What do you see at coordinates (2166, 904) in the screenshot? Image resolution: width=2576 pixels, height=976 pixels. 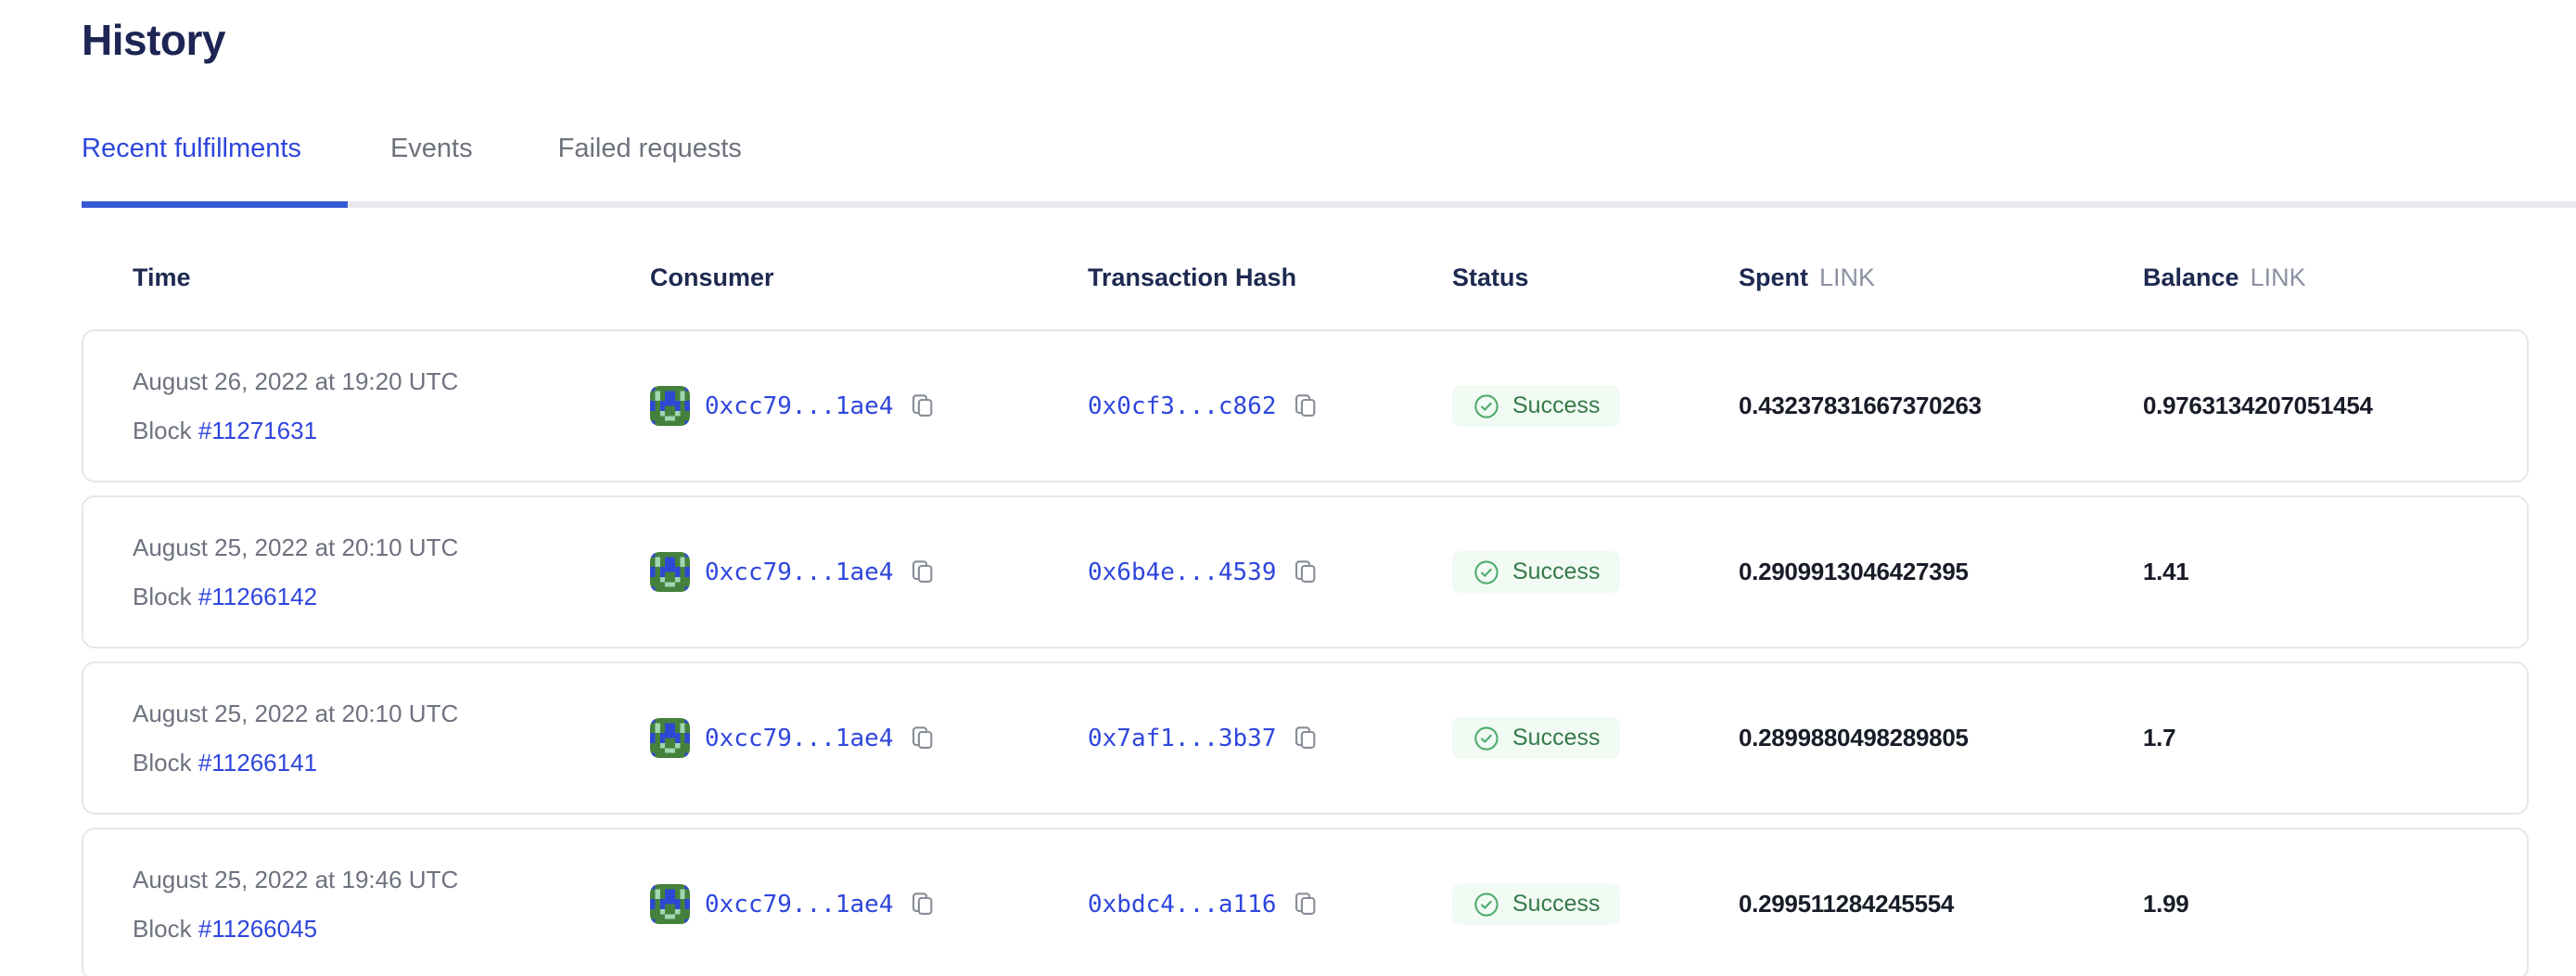 I see `balance-value: 1.99` at bounding box center [2166, 904].